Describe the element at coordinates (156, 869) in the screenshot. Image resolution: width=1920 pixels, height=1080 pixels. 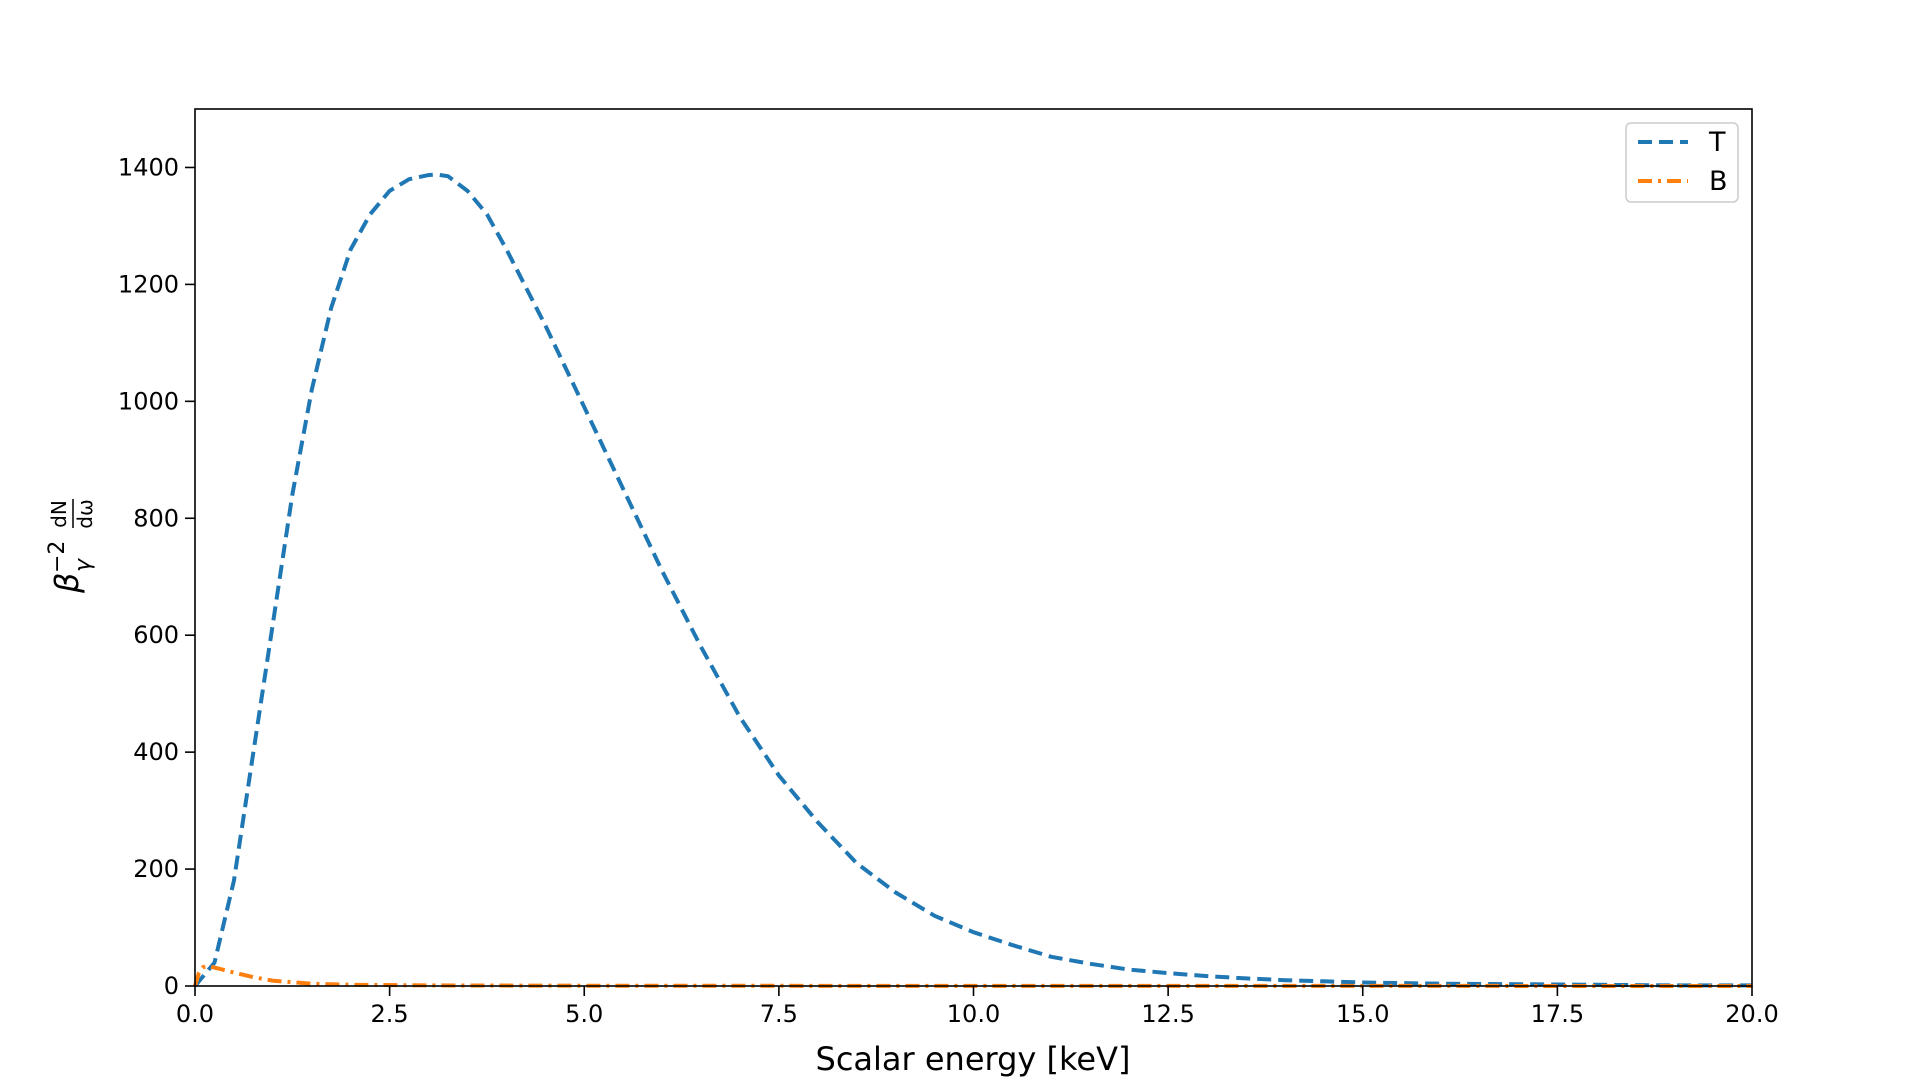
I see `y-tick-label: 200` at that location.